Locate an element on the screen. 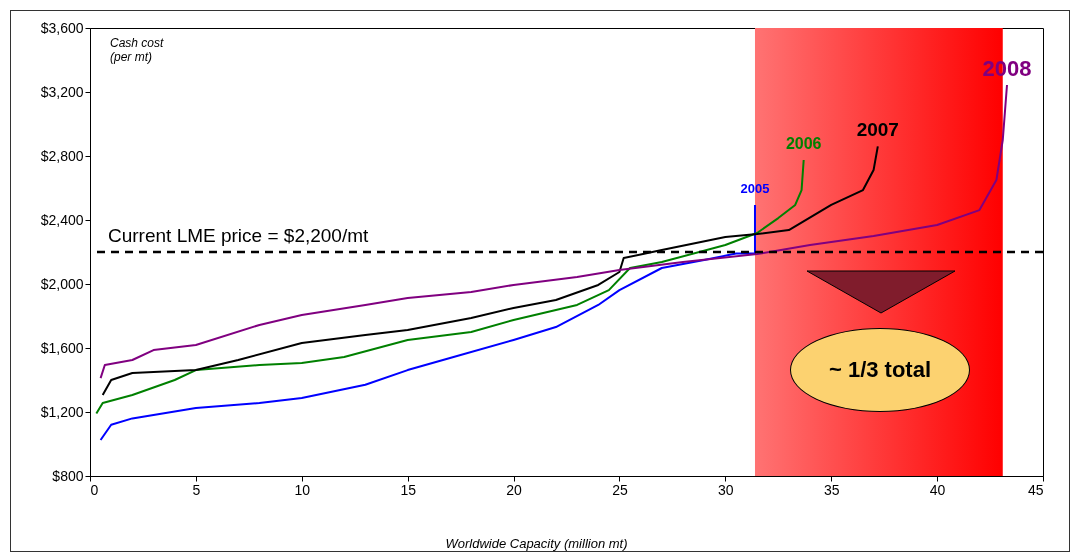 The image size is (1073, 554). y-tick-label: $1,600 is located at coordinates (62, 347).